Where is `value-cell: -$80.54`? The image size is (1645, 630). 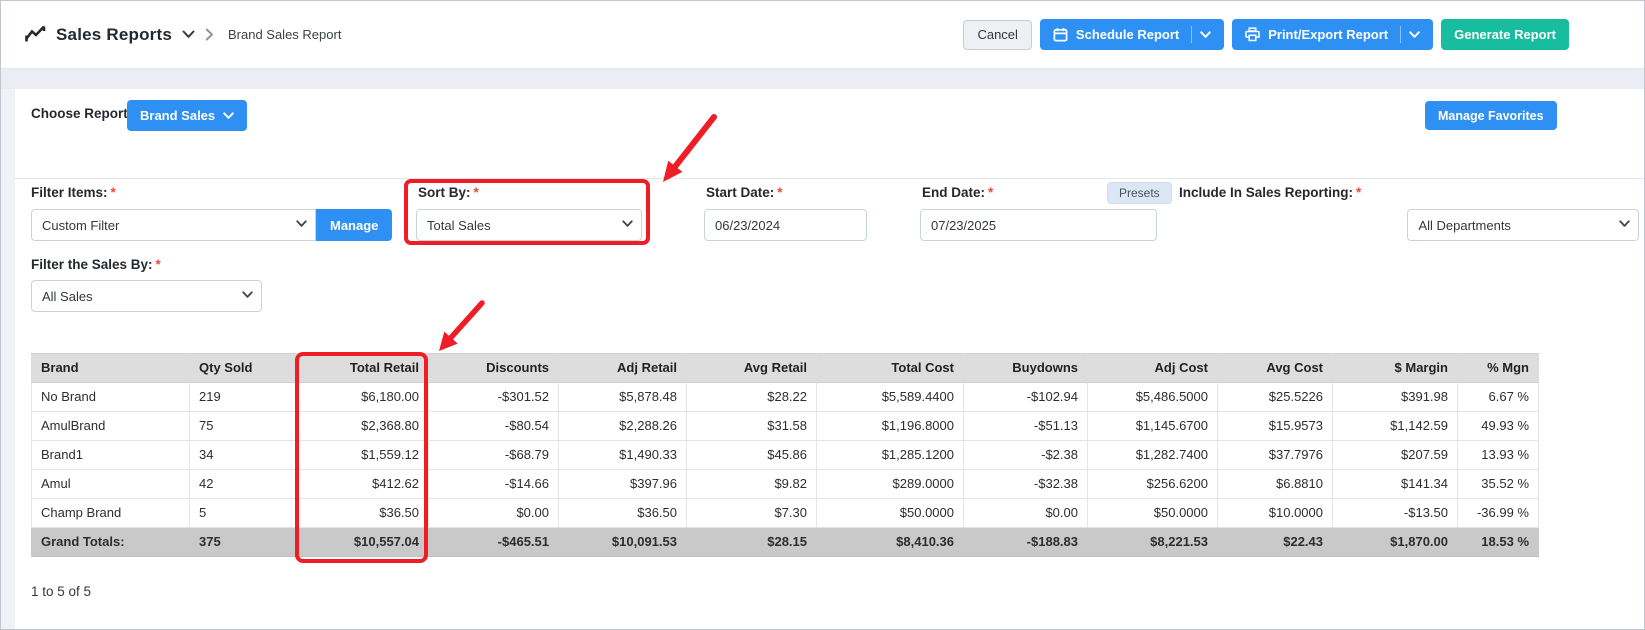 value-cell: -$80.54 is located at coordinates (493, 426).